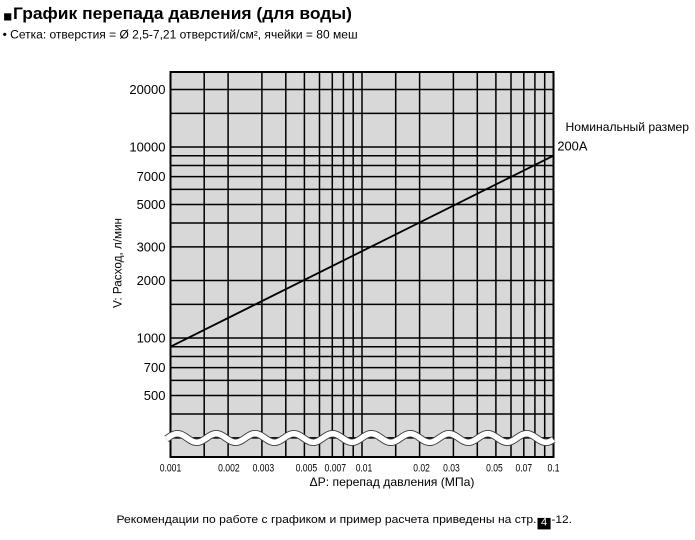 The image size is (695, 540). Describe the element at coordinates (524, 469) in the screenshot. I see `svg-text: 0.07` at that location.